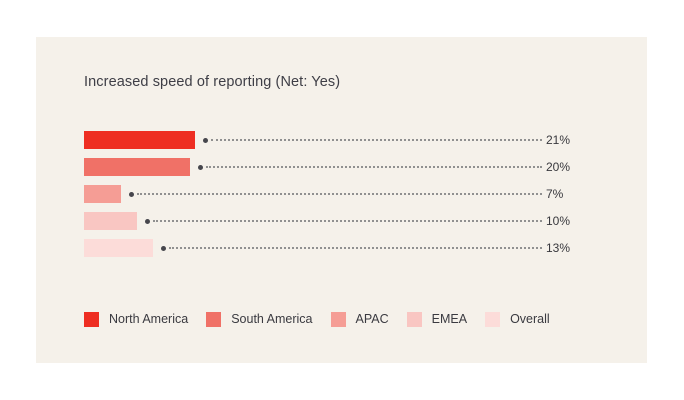  I want to click on bar-apac, so click(103, 194).